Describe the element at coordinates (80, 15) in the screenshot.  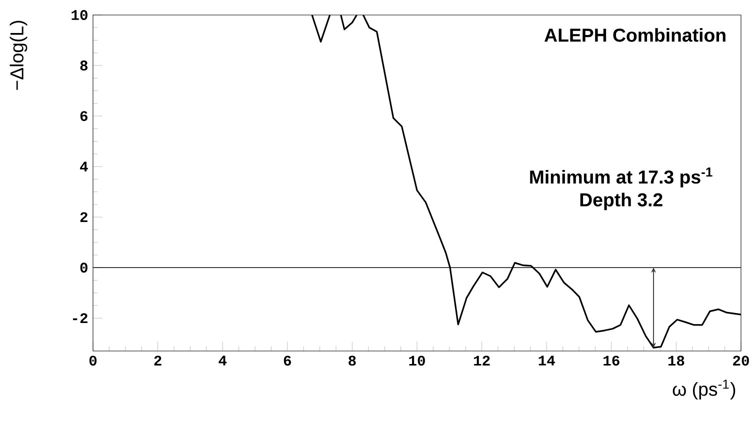
I see `y-tick-label: 10` at that location.